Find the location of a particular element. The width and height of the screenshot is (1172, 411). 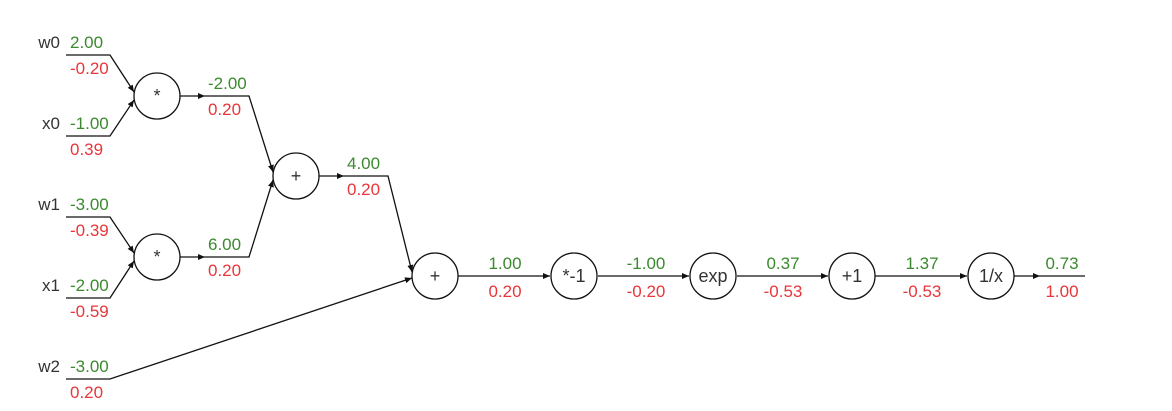

add1-value: 1.00 is located at coordinates (504, 263).